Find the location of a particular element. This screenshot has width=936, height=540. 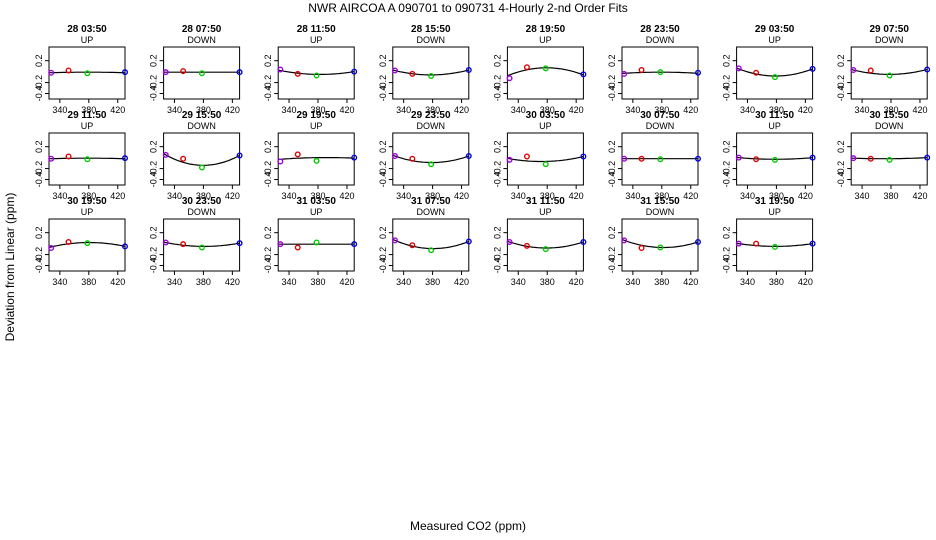

panel-title: 28 11:50 is located at coordinates (316, 29).